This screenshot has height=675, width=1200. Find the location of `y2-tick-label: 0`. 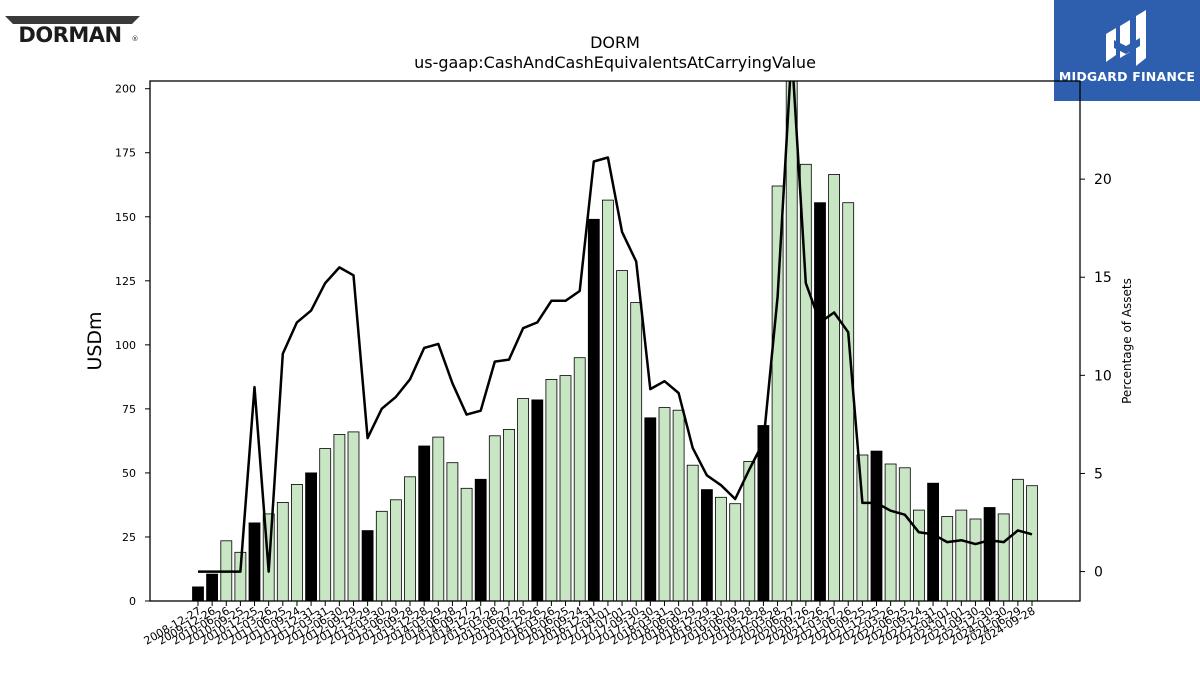

y2-tick-label: 0 is located at coordinates (1098, 573).